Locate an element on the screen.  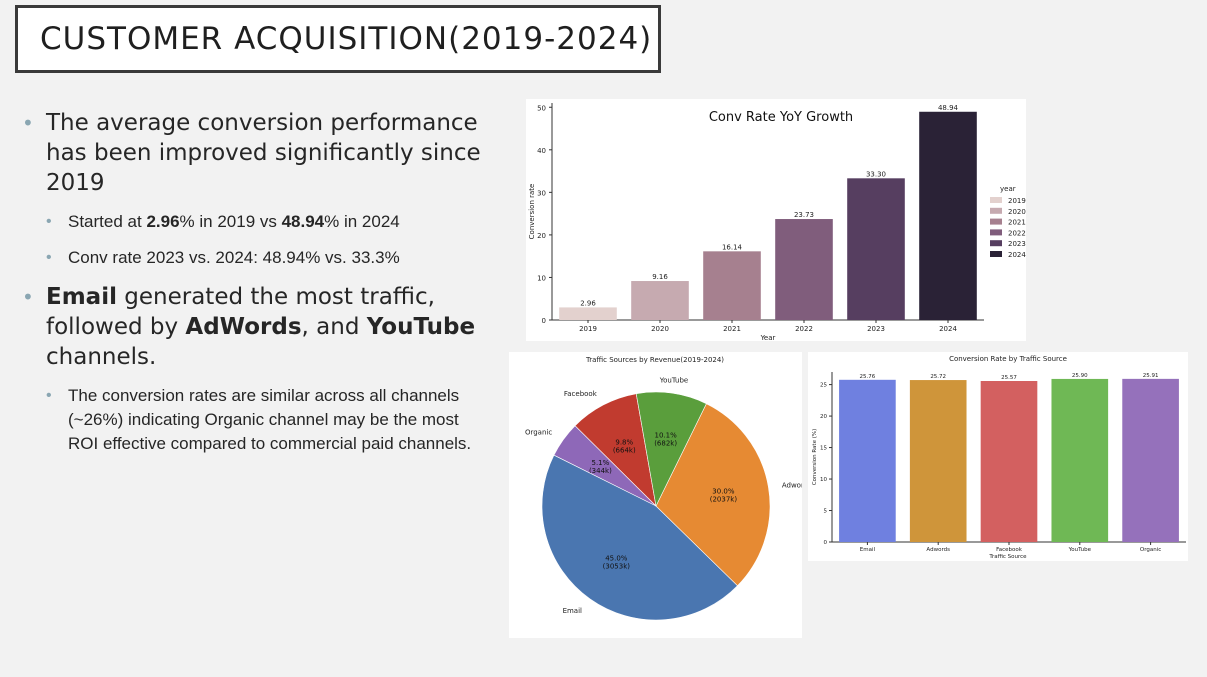
y-tick-label: 15 is located at coordinates (823, 449).